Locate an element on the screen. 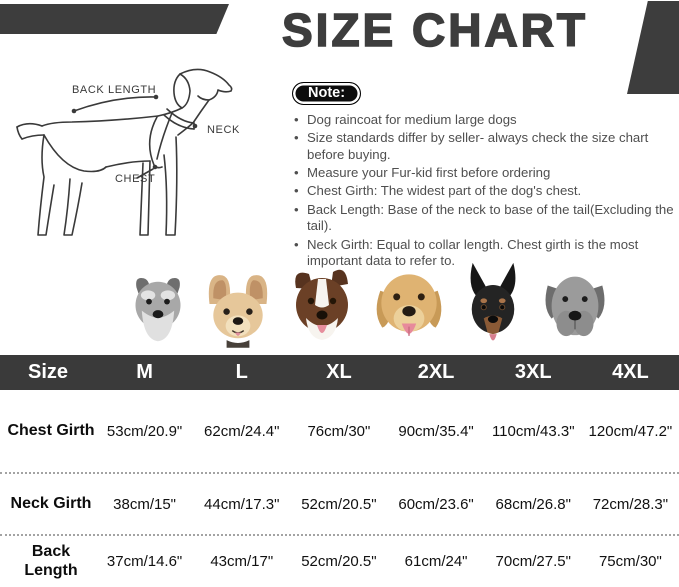  dog-outline-drawing is located at coordinates (124, 152).